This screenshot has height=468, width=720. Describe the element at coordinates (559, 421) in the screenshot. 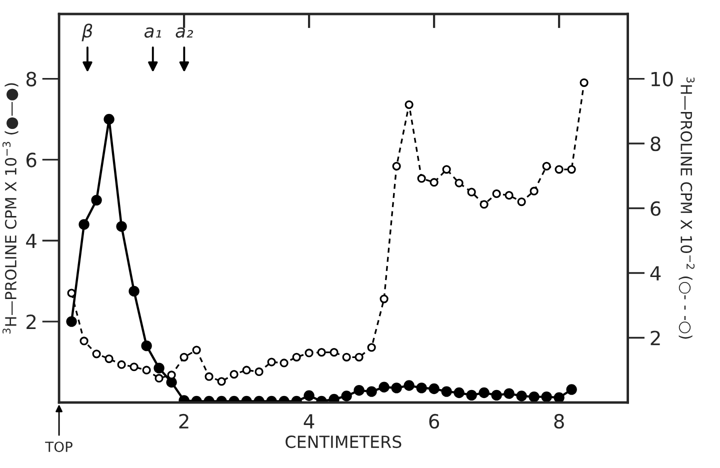

I see `x-tick-label: 8` at that location.